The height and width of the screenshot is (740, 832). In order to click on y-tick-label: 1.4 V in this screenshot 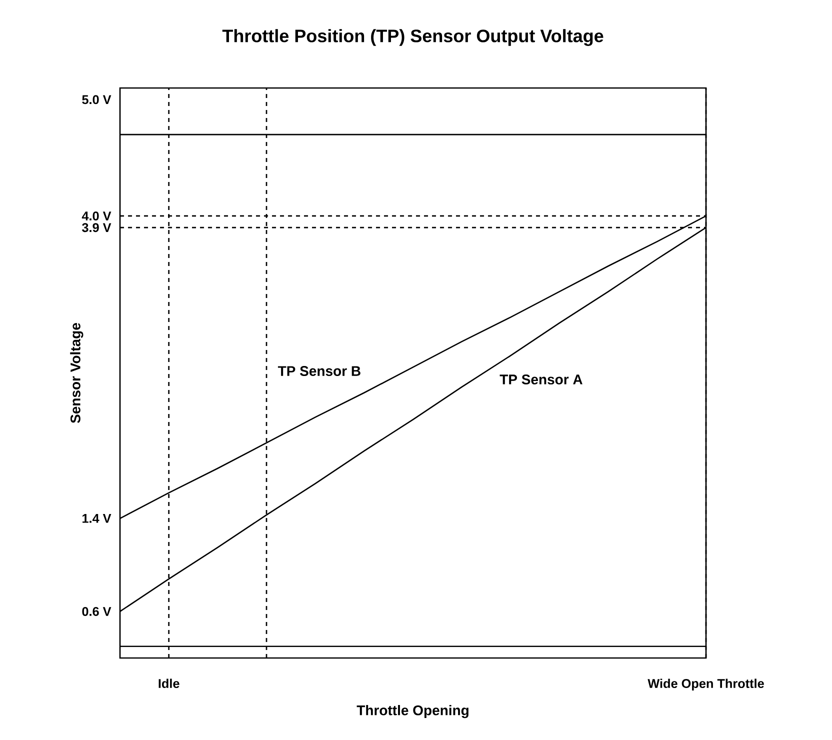, I will do `click(97, 518)`.